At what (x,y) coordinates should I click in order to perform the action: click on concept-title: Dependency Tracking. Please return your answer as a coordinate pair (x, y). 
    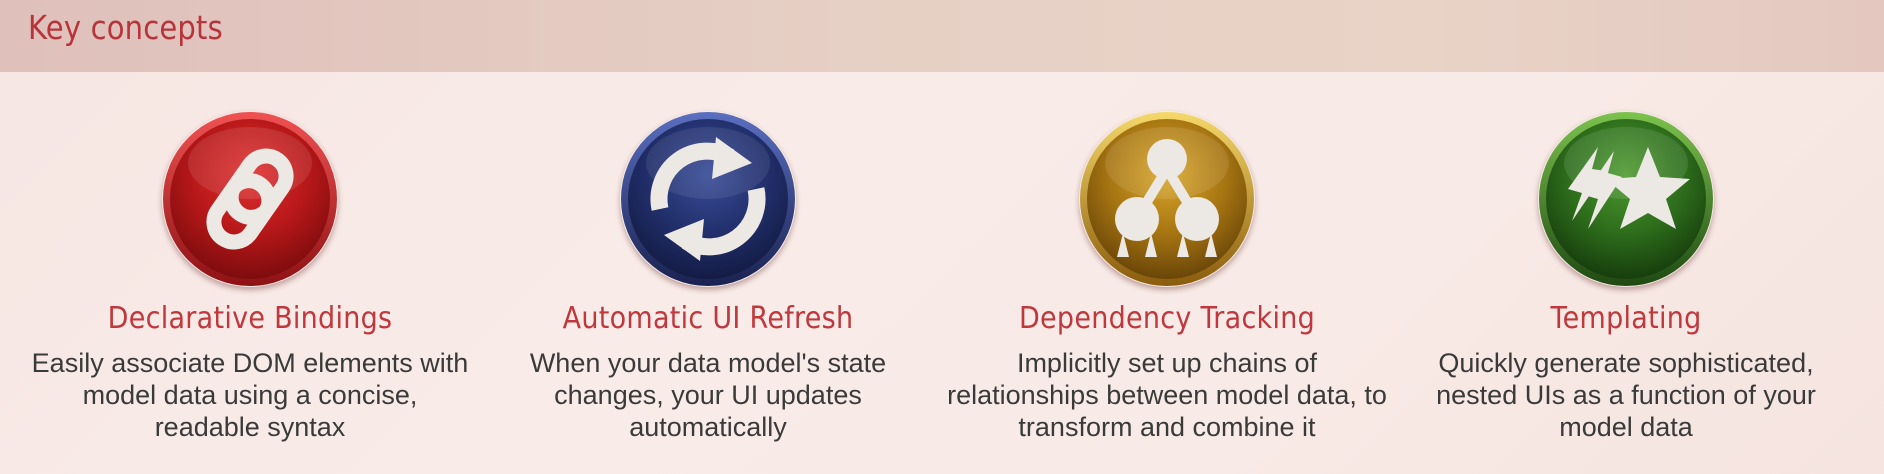
    Looking at the image, I should click on (1167, 318).